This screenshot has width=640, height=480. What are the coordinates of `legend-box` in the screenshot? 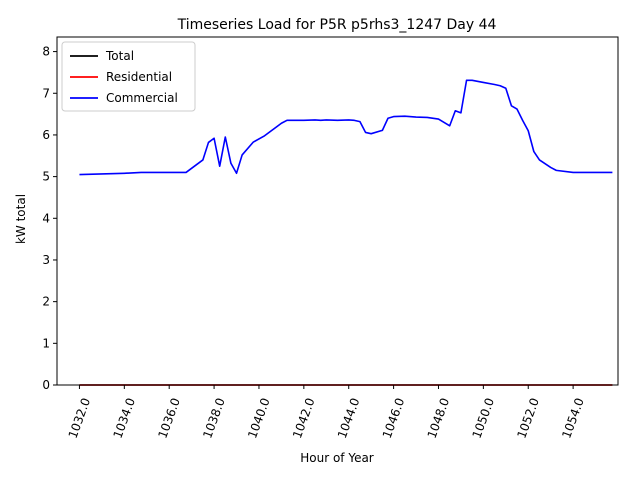 It's located at (128, 76).